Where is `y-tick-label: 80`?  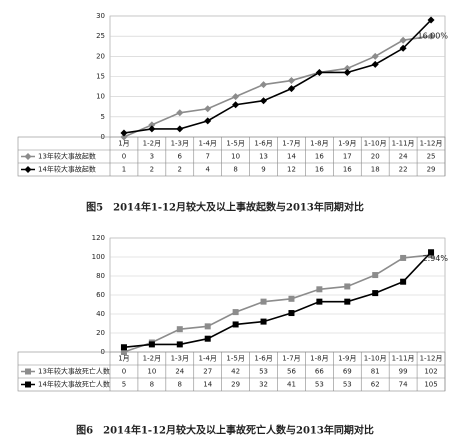
y-tick-label: 80 is located at coordinates (100, 276).